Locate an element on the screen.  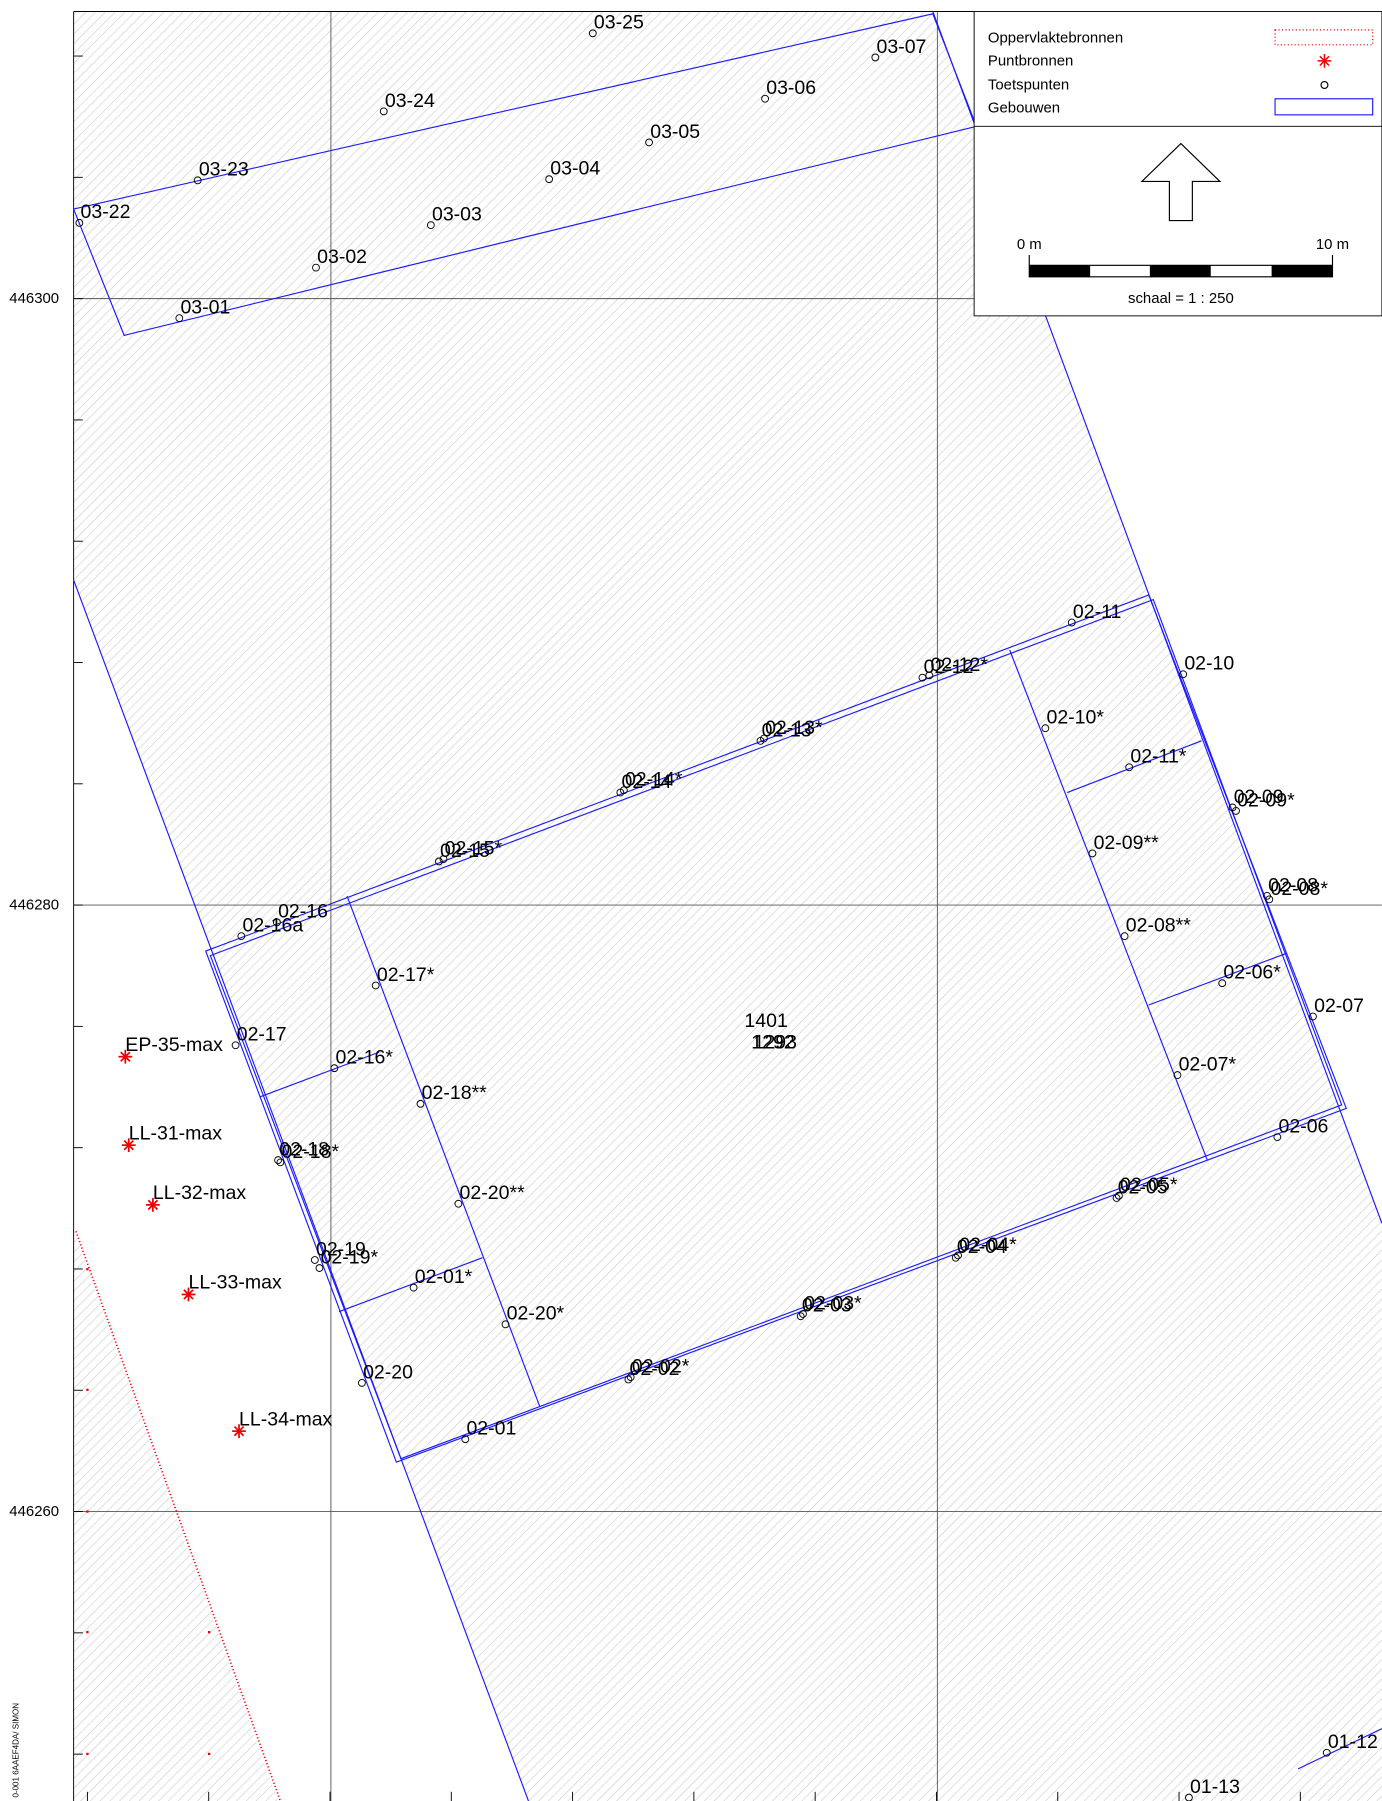
point-label: 02-01* is located at coordinates (444, 1277).